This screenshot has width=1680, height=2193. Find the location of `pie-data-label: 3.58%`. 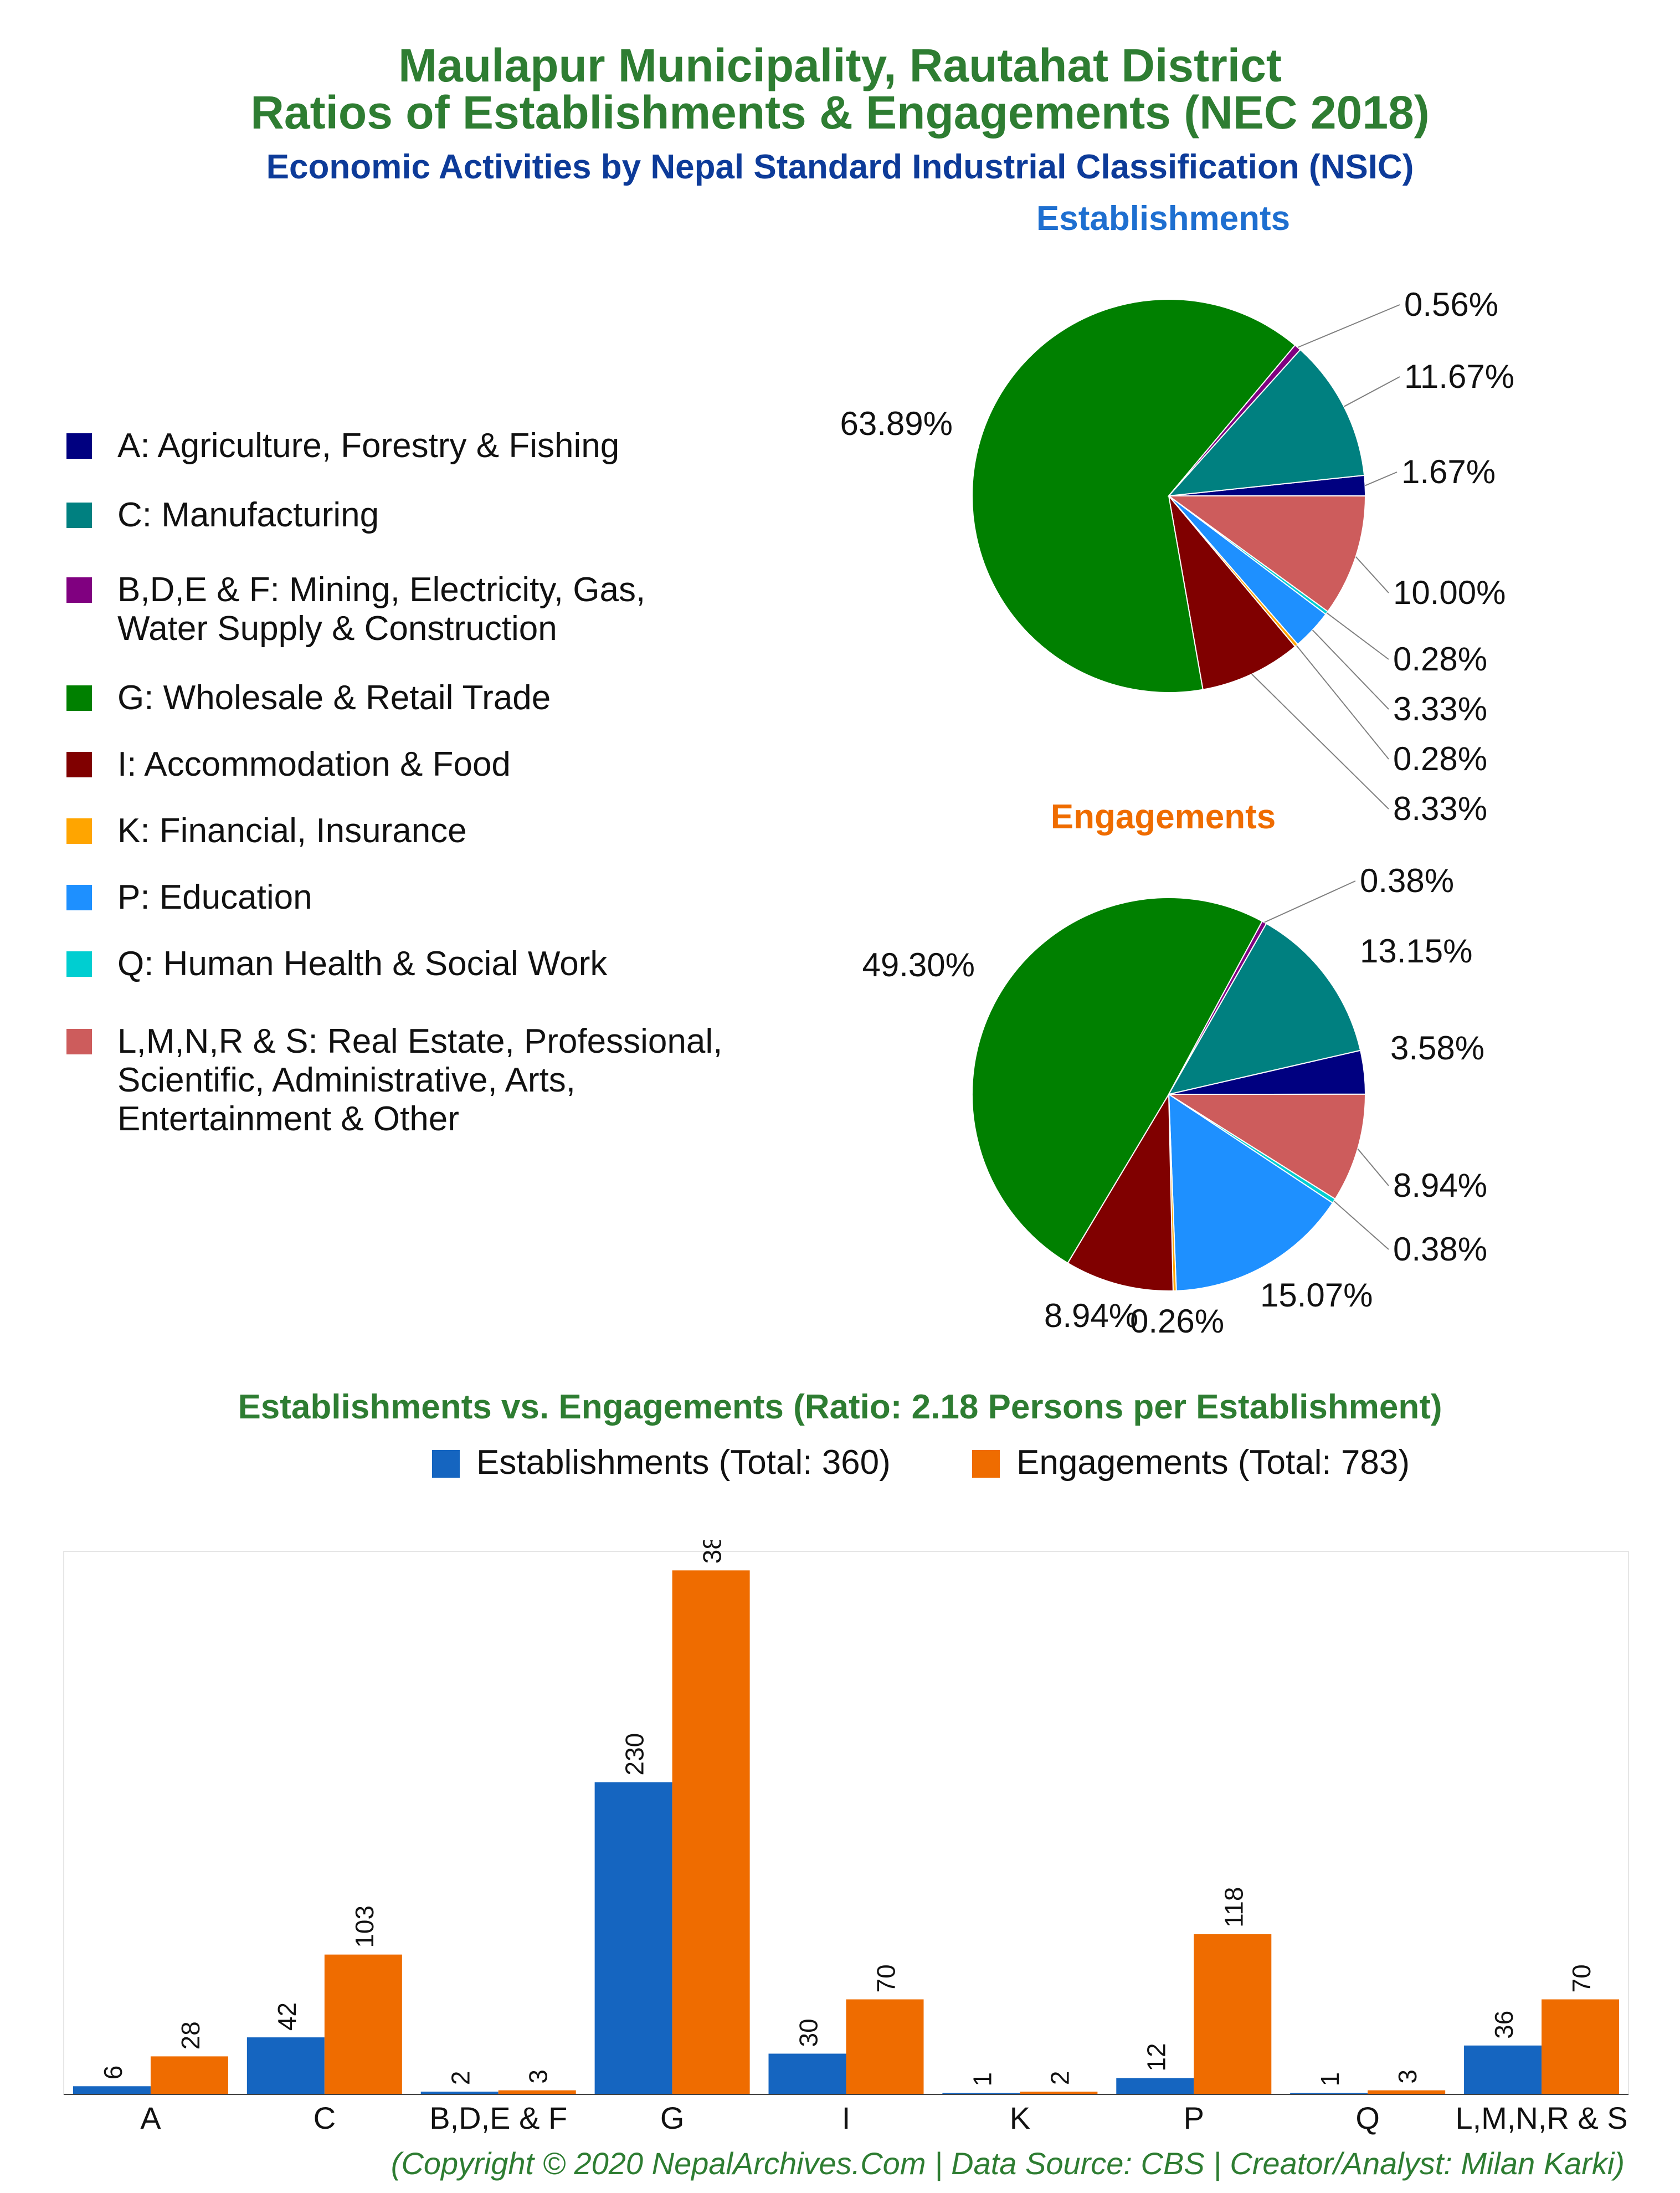

pie-data-label: 3.58% is located at coordinates (1437, 1048).